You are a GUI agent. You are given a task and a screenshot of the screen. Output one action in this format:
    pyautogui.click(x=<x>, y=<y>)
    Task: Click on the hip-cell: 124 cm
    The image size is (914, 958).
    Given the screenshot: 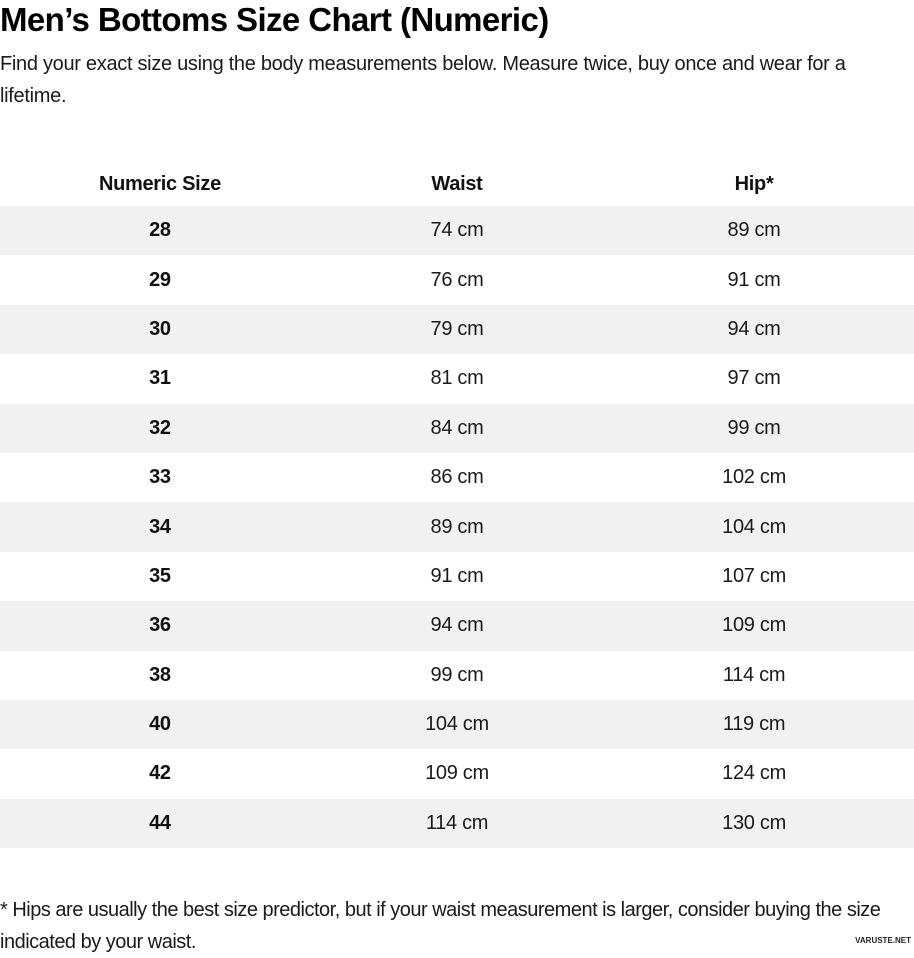 What is the action you would take?
    pyautogui.click(x=754, y=773)
    